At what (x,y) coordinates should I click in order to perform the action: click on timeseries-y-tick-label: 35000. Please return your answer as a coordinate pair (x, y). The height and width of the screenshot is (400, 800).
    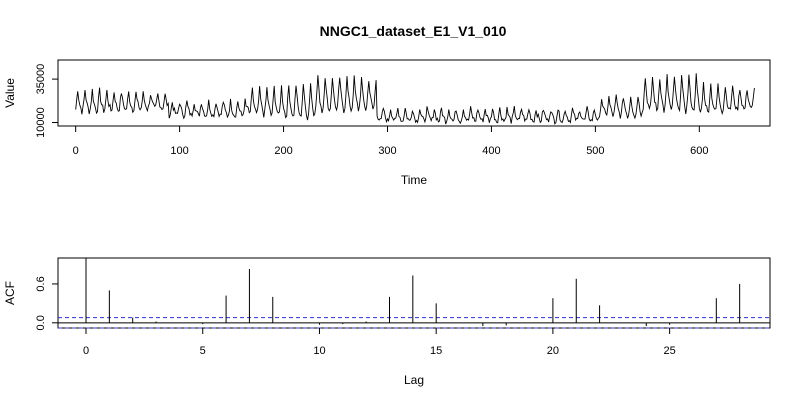
    Looking at the image, I should click on (41, 79).